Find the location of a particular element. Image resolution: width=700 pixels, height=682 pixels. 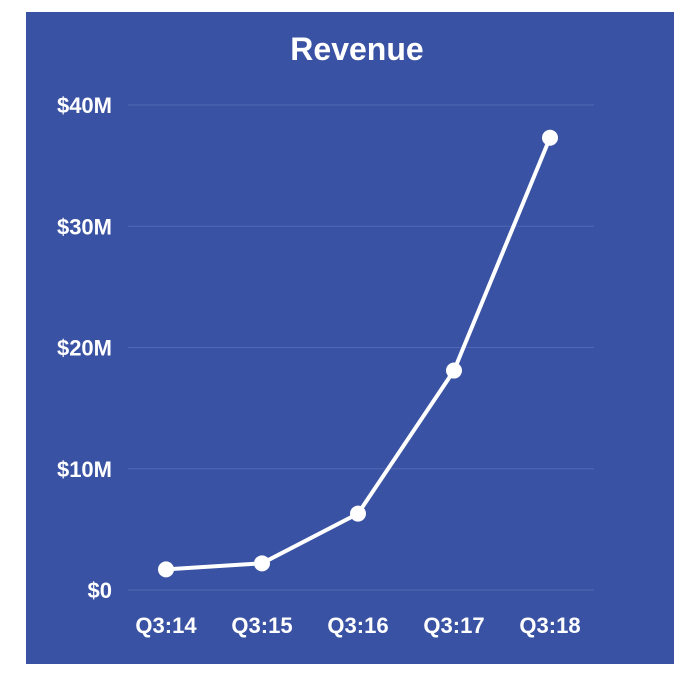

y-tick-label: $20M is located at coordinates (84, 348).